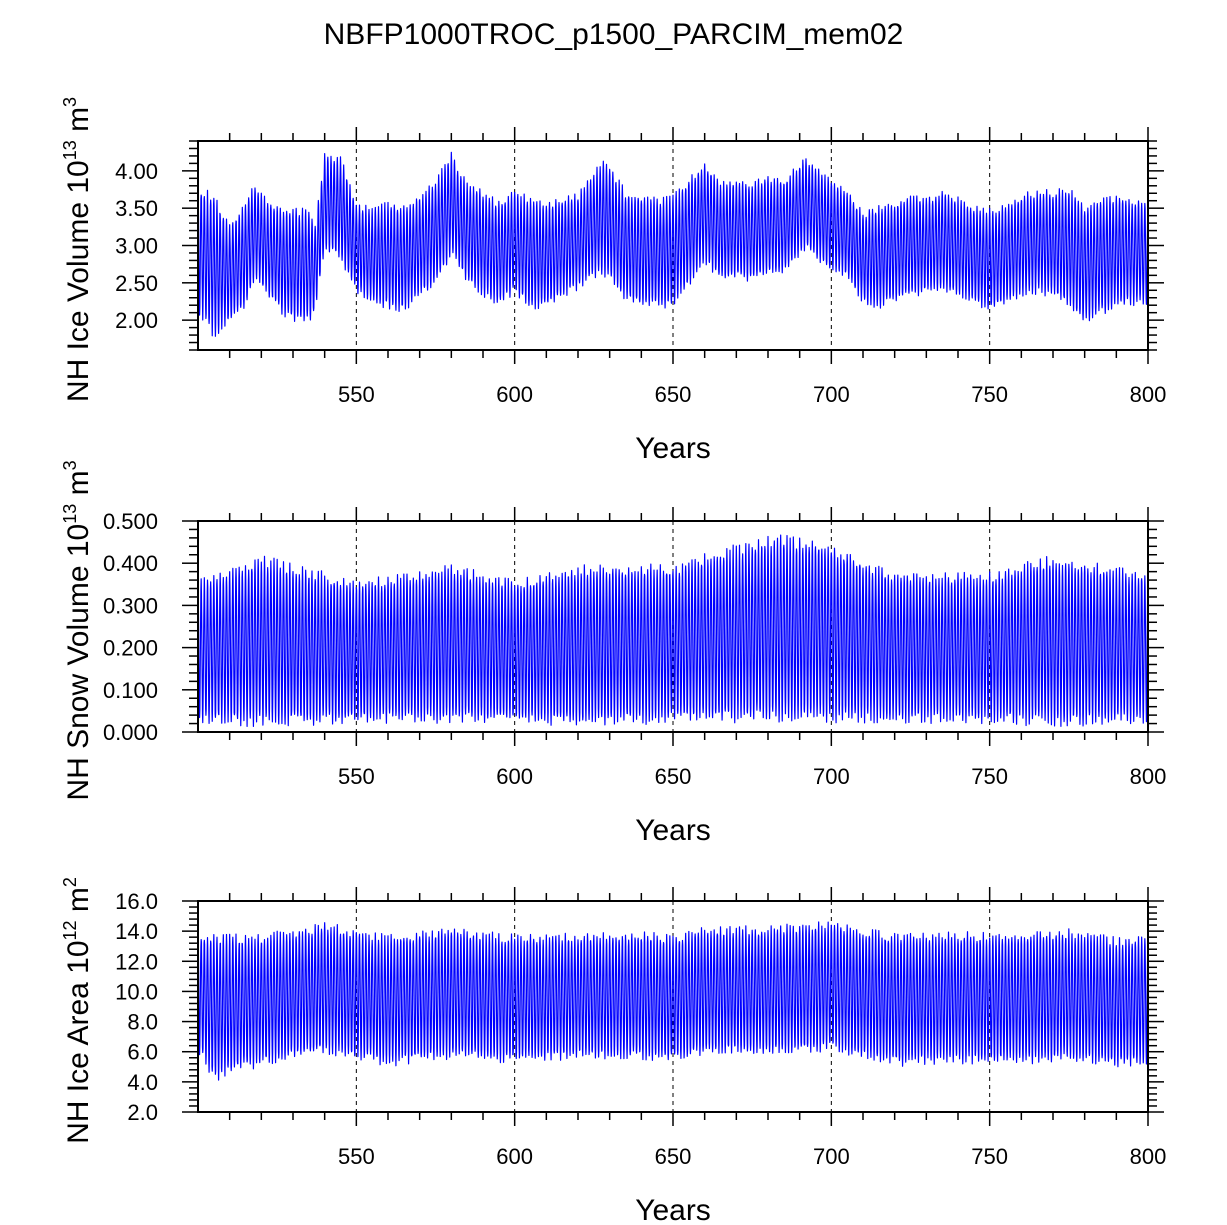 The height and width of the screenshot is (1225, 1227). I want to click on y-tick-label: 0.100, so click(130, 690).